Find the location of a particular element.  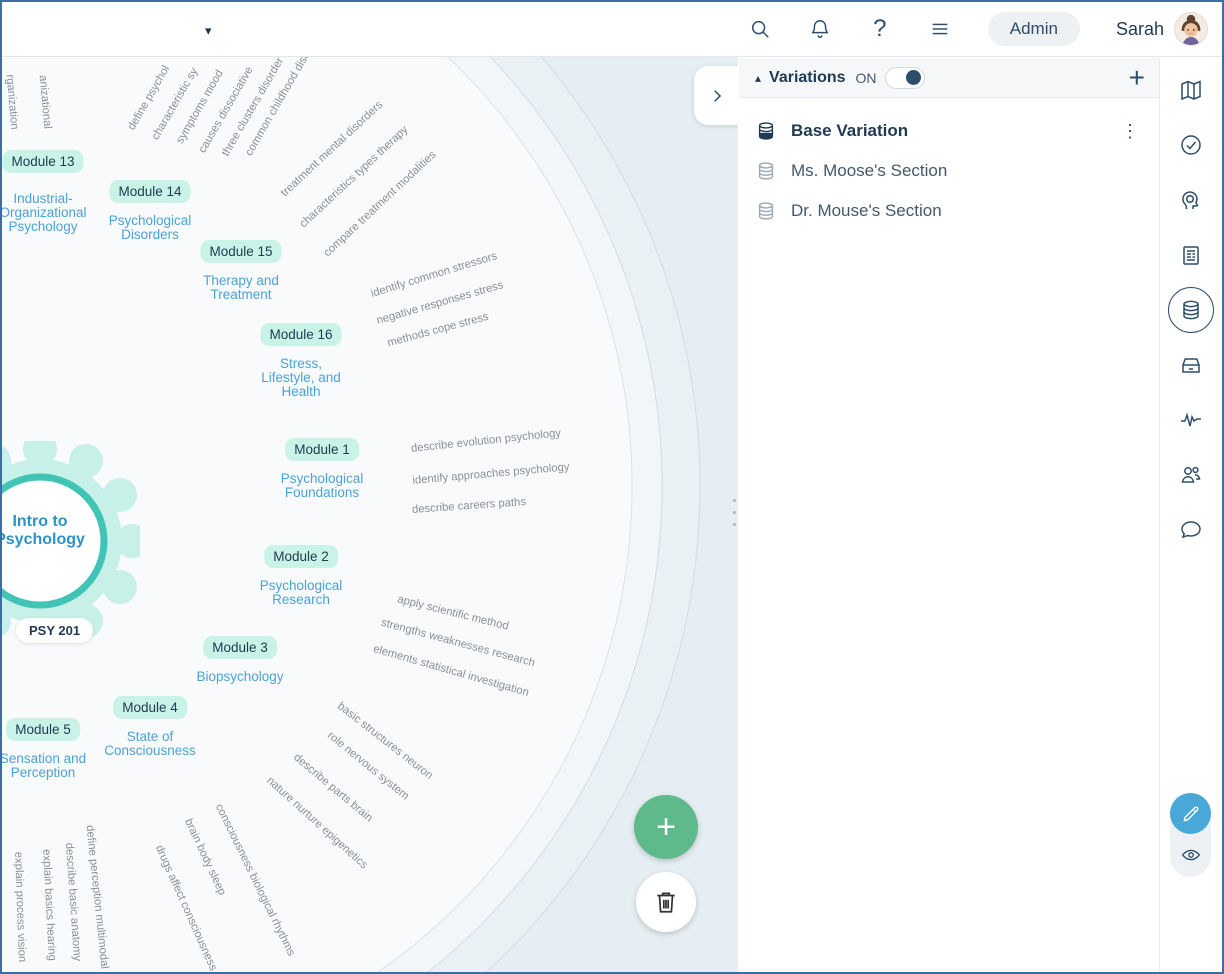

variation-name: Ms. Moose's Section is located at coordinates (869, 170).